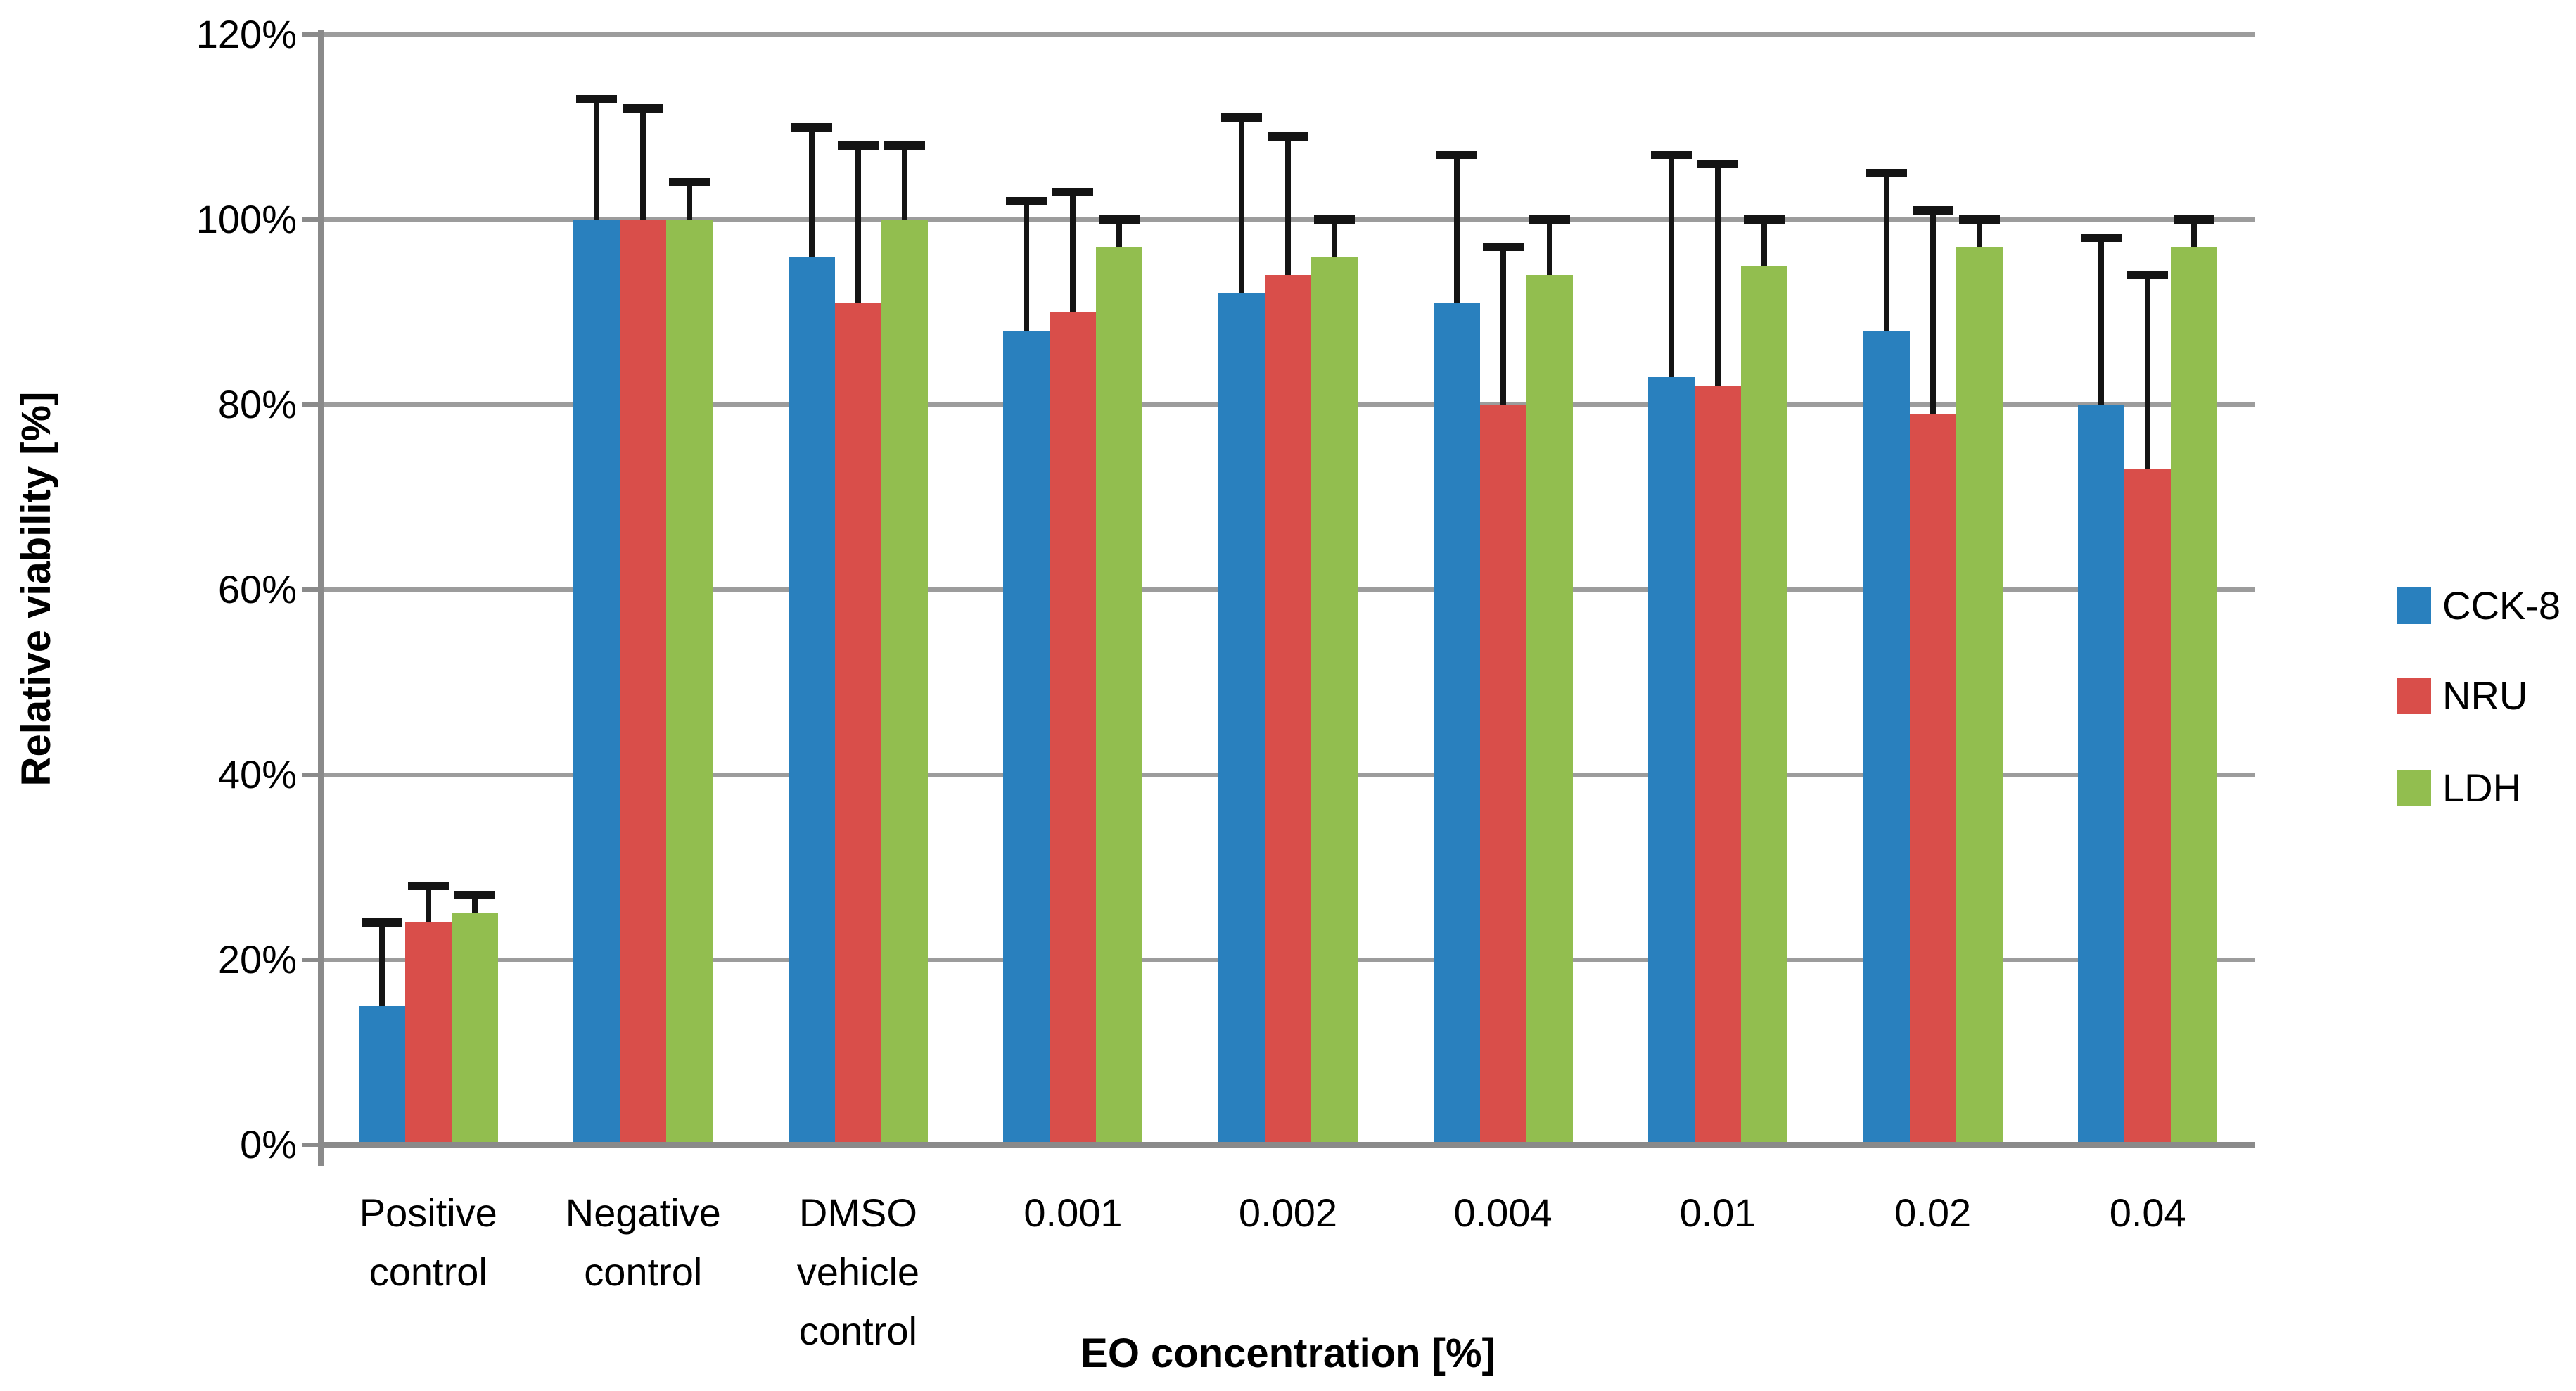 The height and width of the screenshot is (1391, 2576). I want to click on x-tick-label: 0.004, so click(1503, 1213).